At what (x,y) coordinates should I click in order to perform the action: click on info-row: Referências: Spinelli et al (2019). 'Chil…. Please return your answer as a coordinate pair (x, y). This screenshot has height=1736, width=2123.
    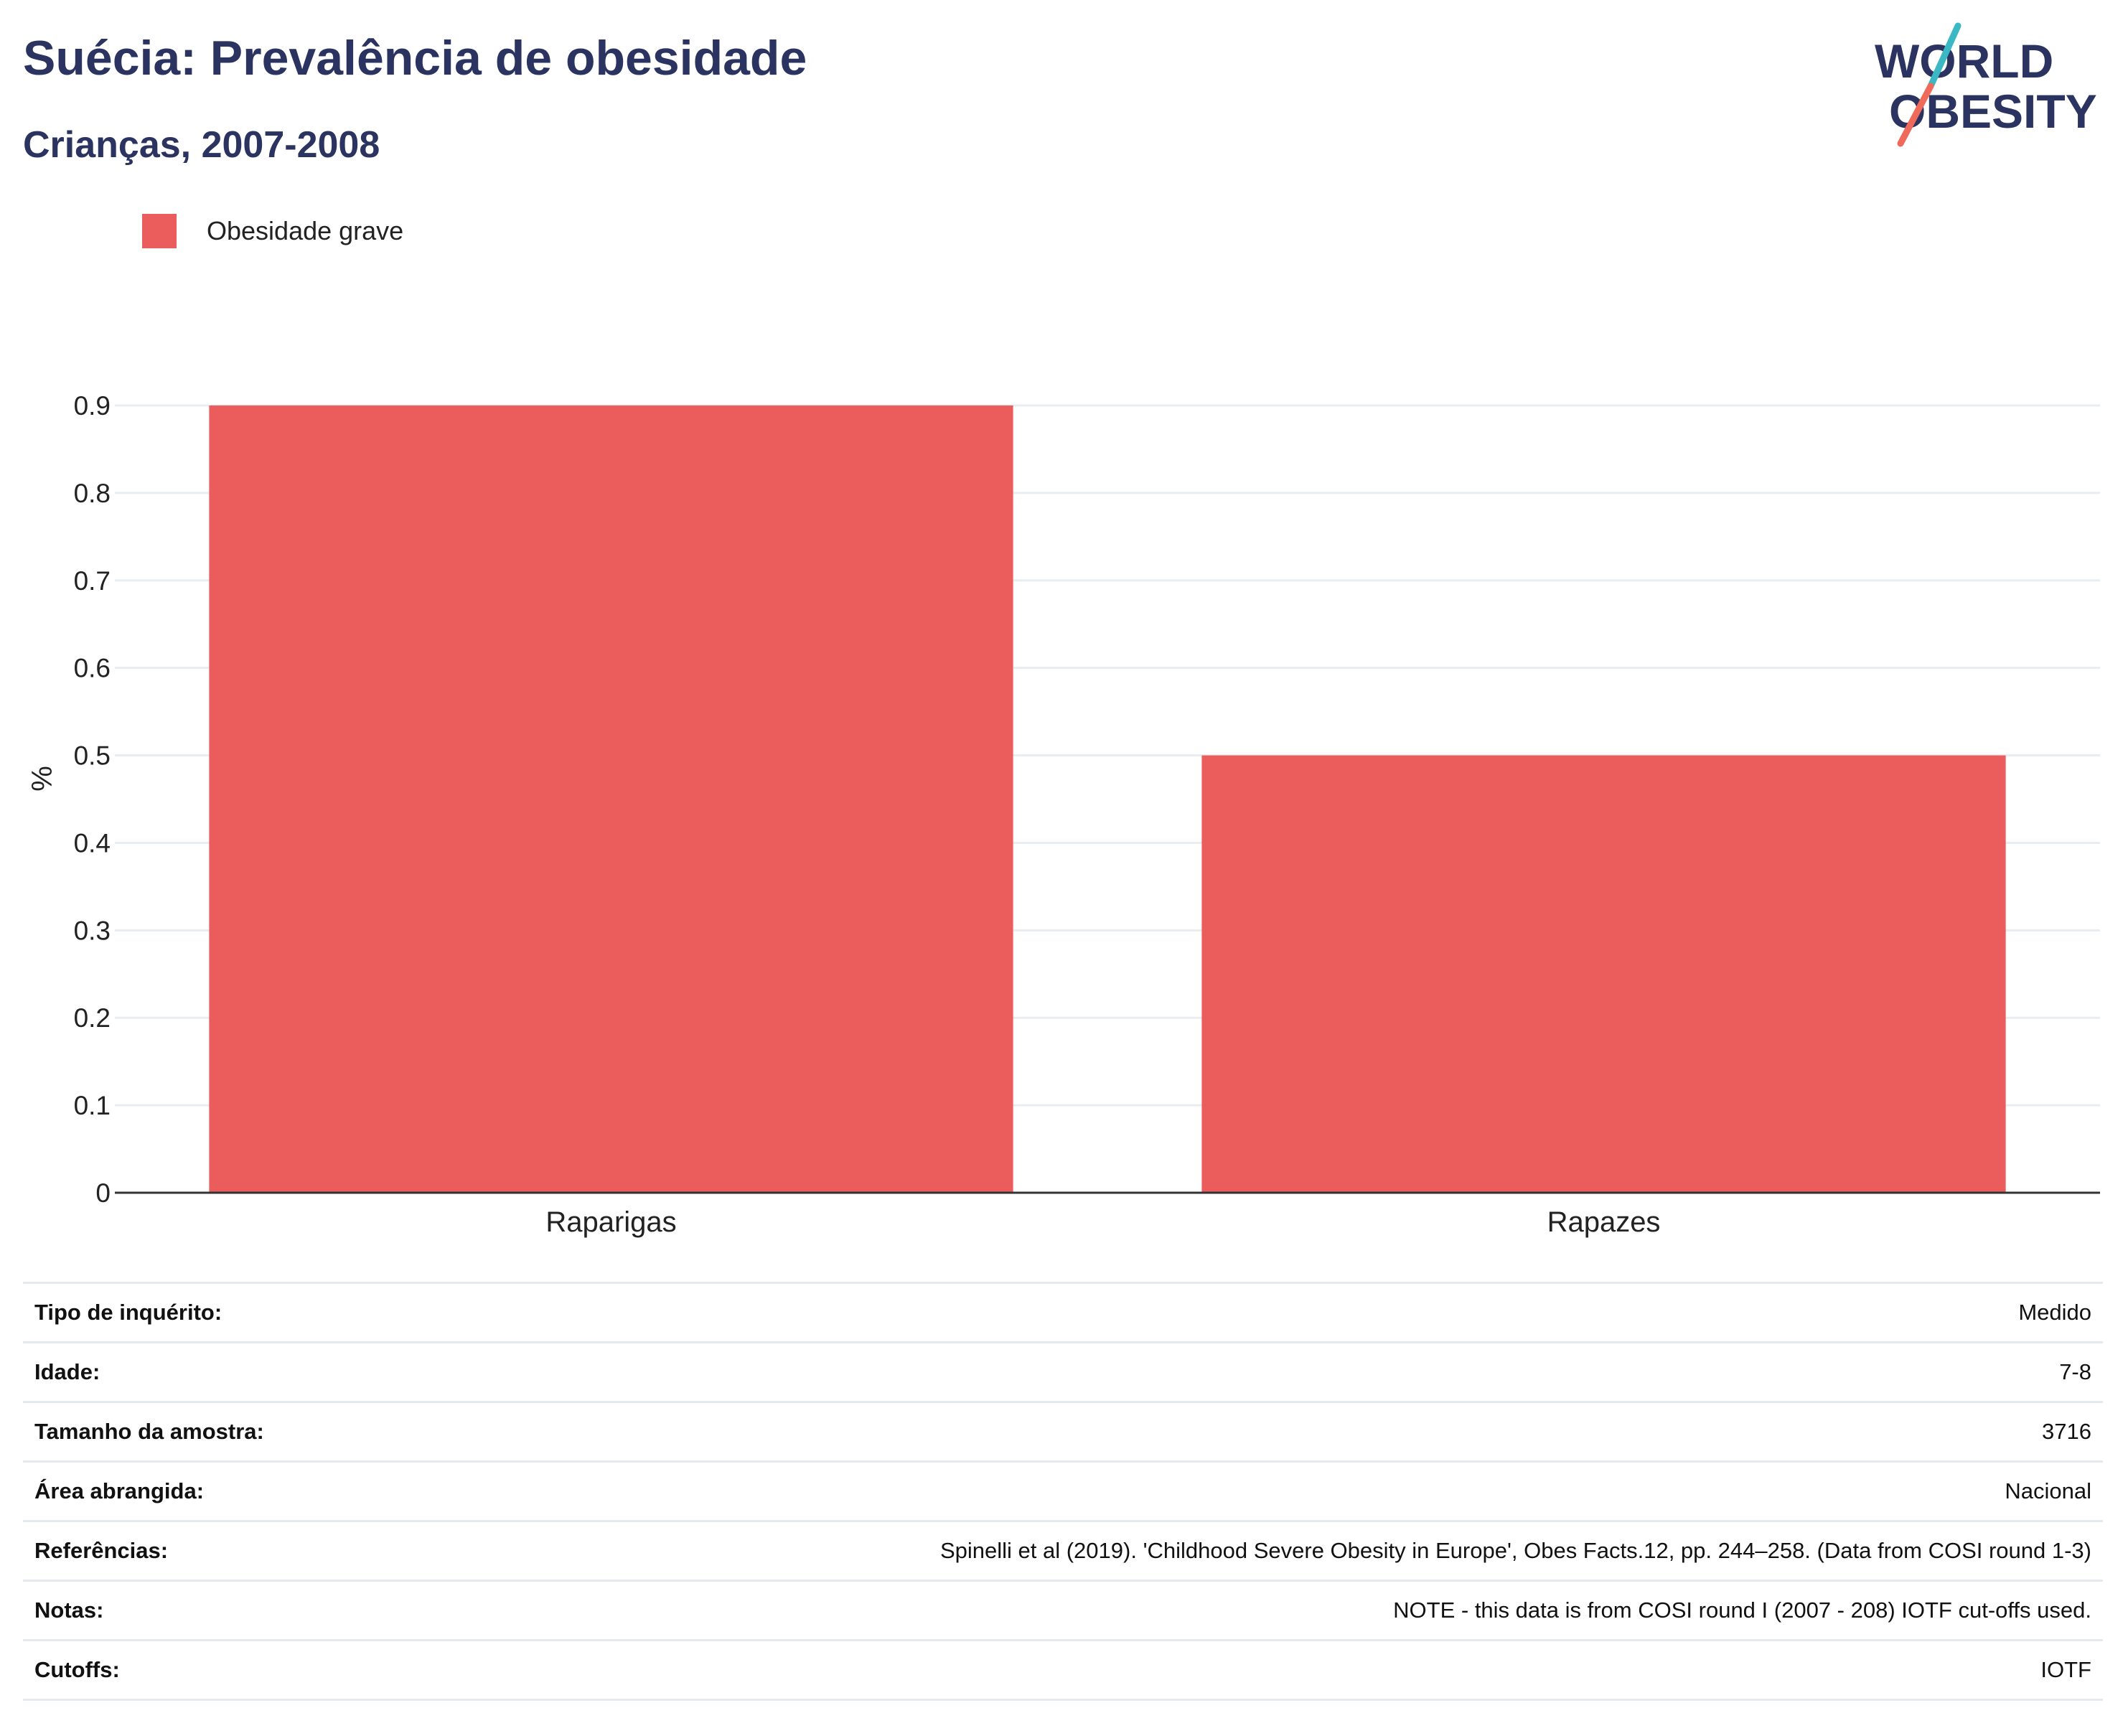
    Looking at the image, I should click on (1063, 1551).